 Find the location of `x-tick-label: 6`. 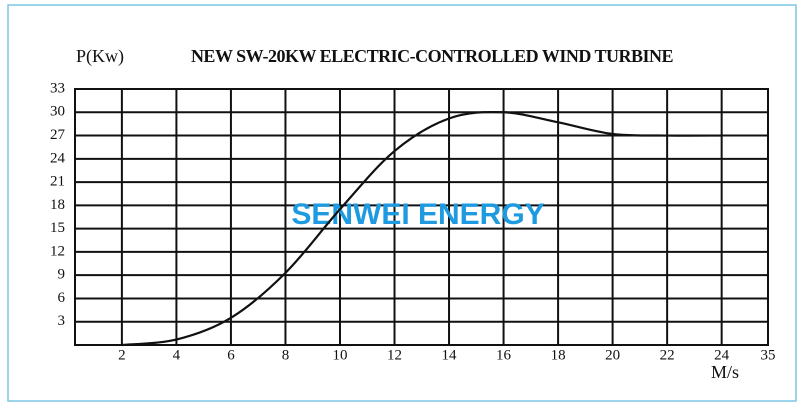

x-tick-label: 6 is located at coordinates (231, 355).